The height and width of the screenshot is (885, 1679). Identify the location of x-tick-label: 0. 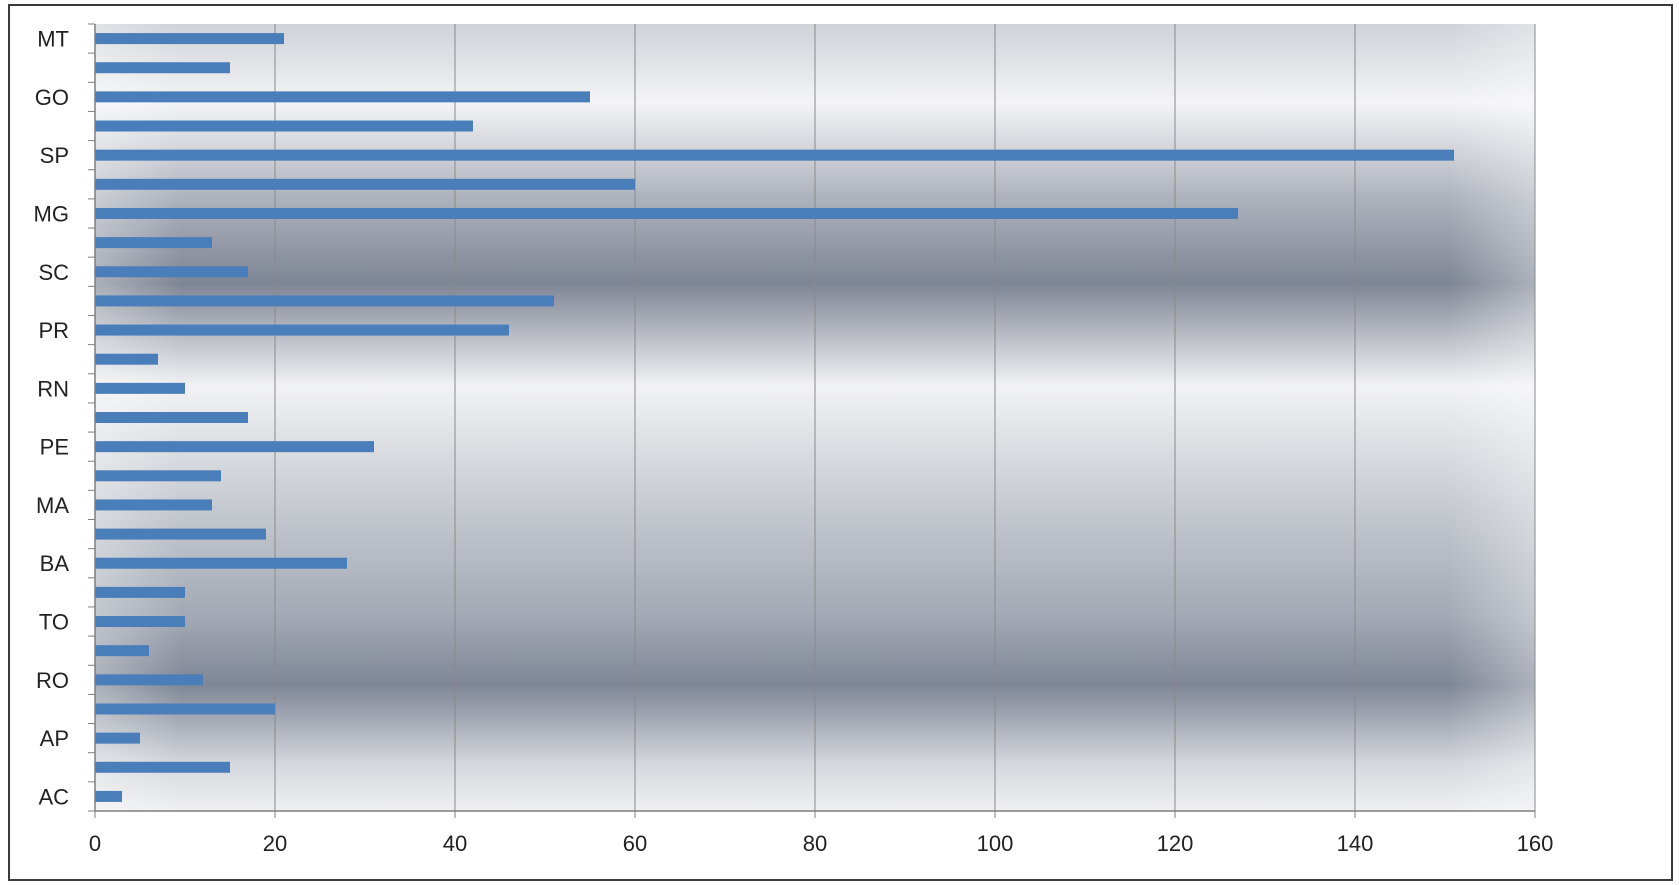
(95, 843).